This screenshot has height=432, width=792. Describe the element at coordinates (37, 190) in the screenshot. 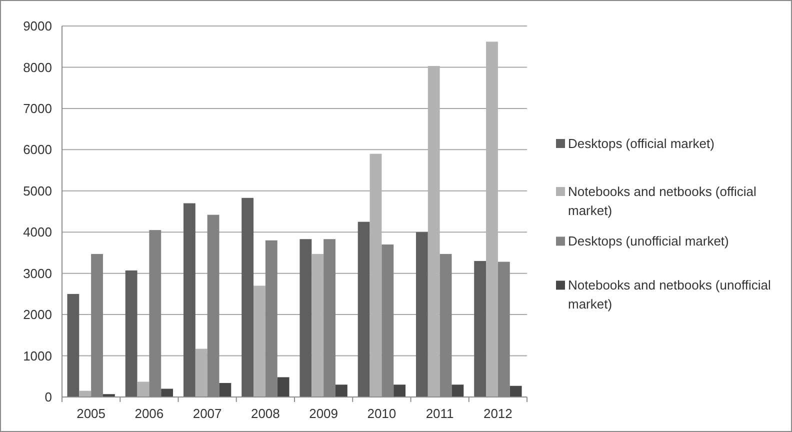

I see `y-tick-label: 5000` at that location.